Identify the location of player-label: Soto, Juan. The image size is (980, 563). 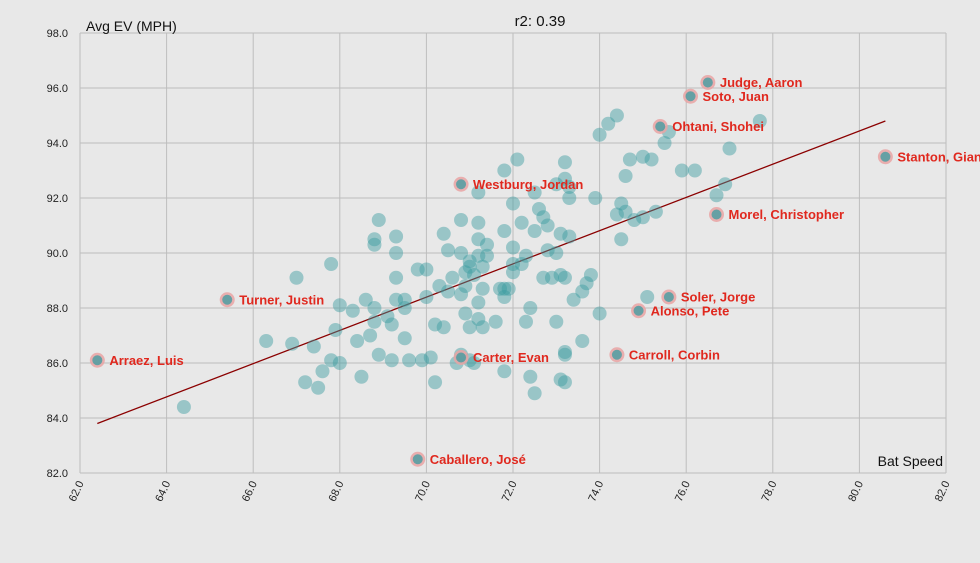
(736, 96).